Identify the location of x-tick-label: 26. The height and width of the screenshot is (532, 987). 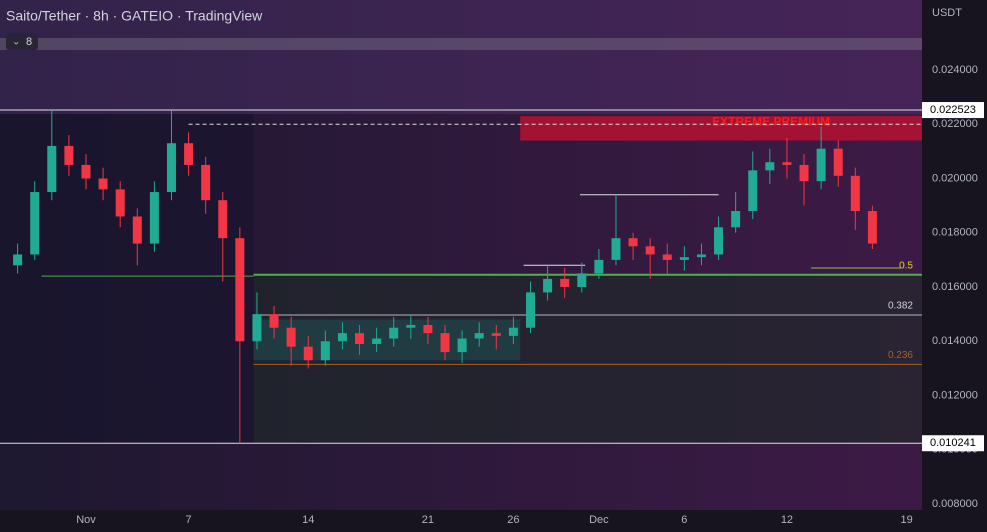
(513, 520).